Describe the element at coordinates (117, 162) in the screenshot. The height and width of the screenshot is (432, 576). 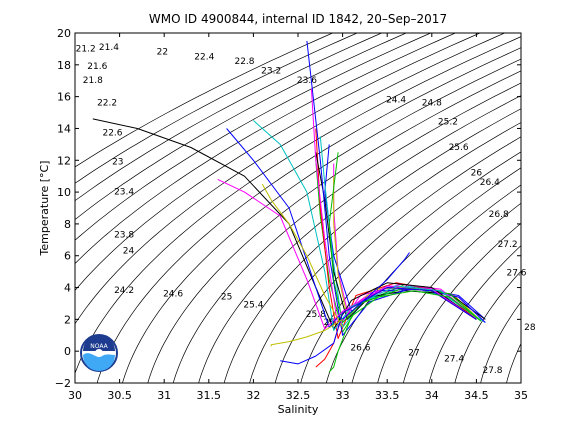
I see `contour-label-9: 23` at that location.